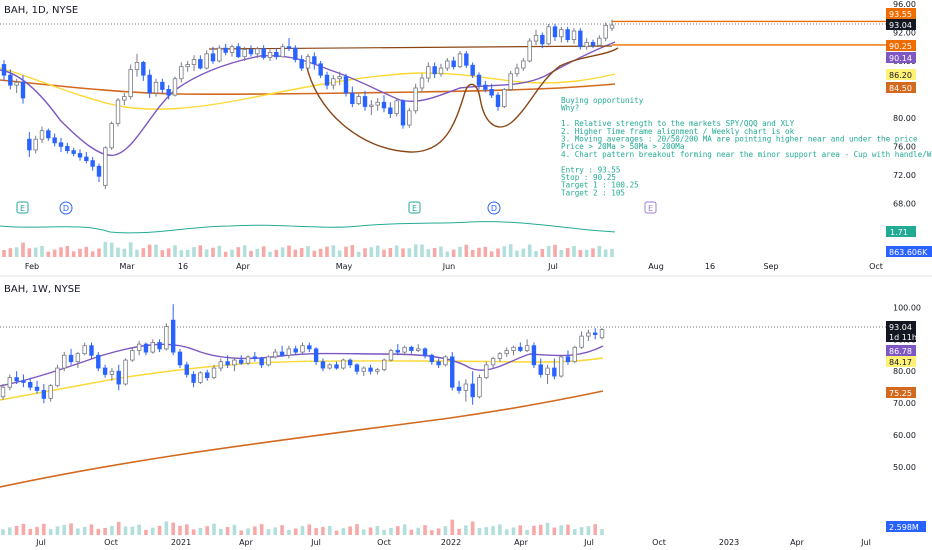  Describe the element at coordinates (729, 542) in the screenshot. I see `x-tick-label: 2023` at that location.